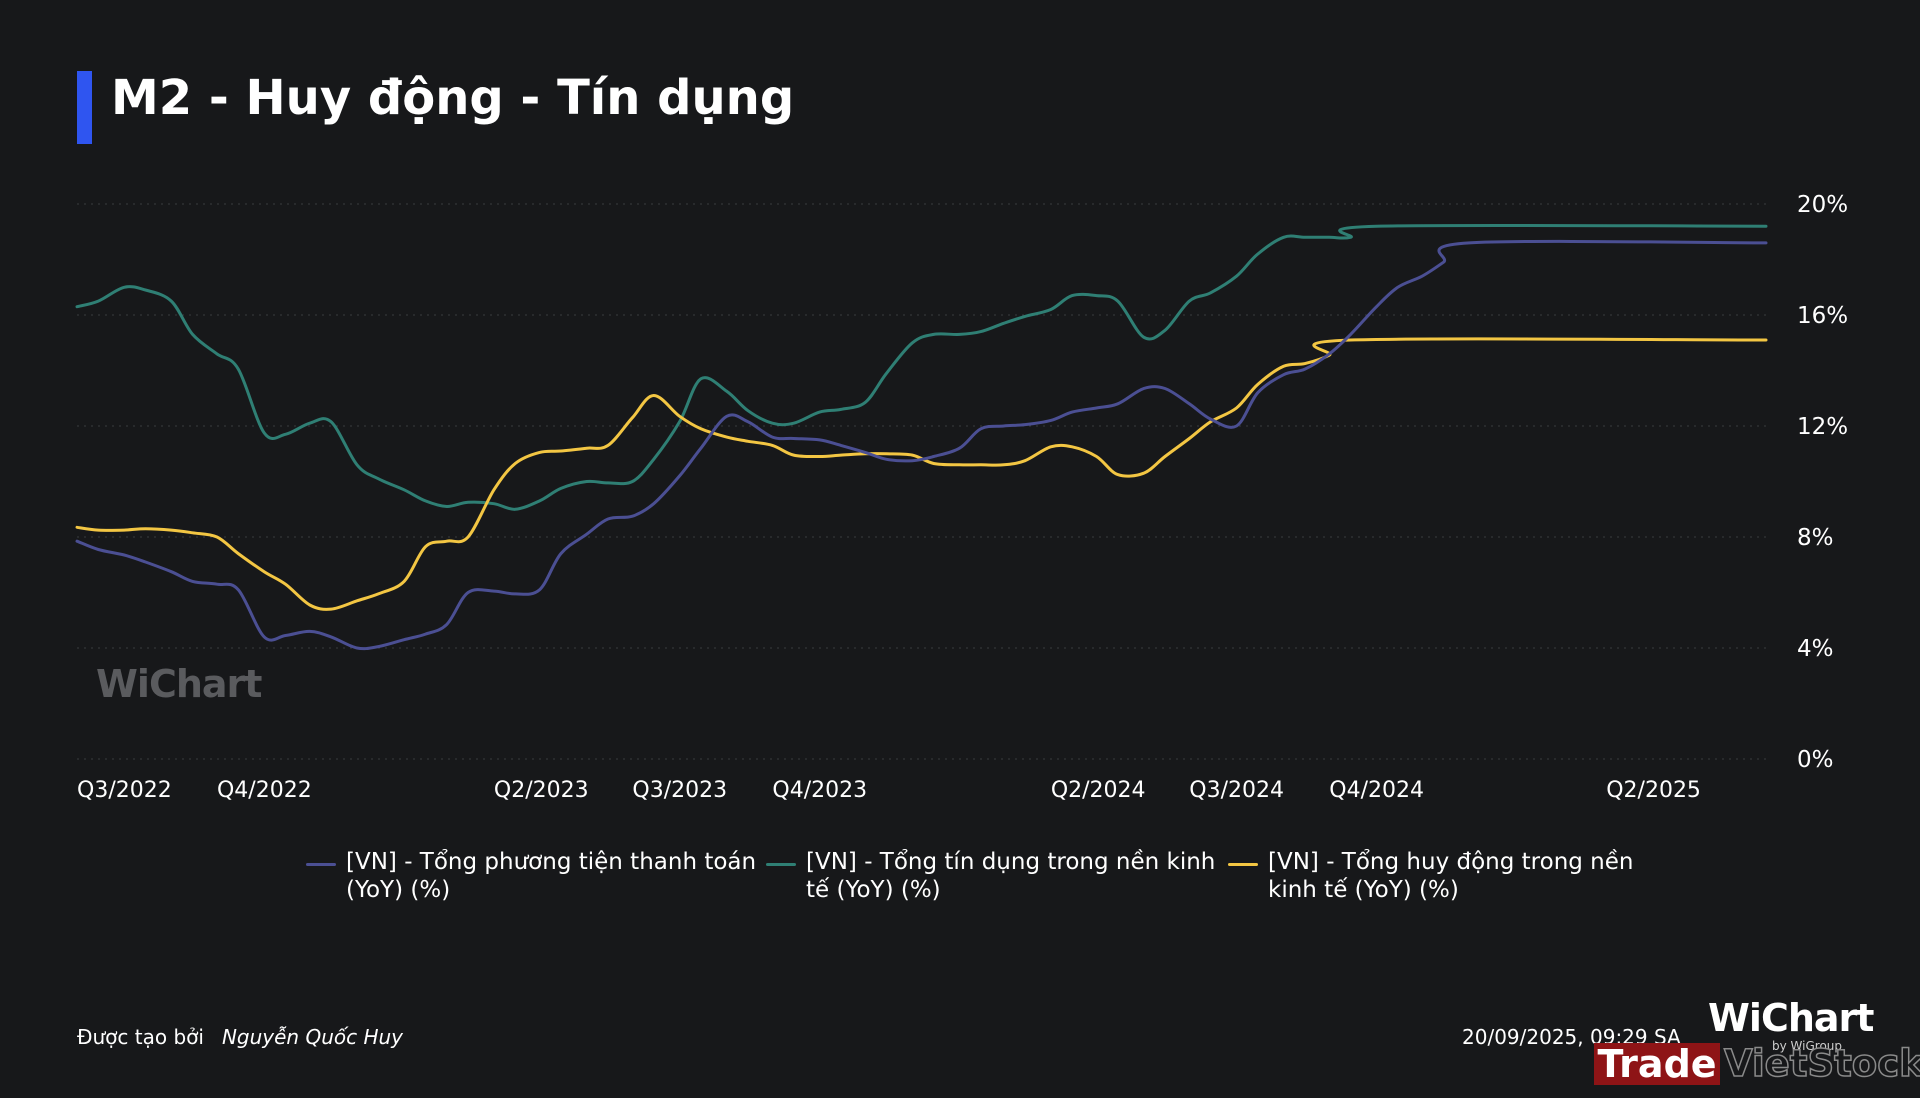  I want to click on author-name: Nguyễn Quốc Huy, so click(312, 1037).